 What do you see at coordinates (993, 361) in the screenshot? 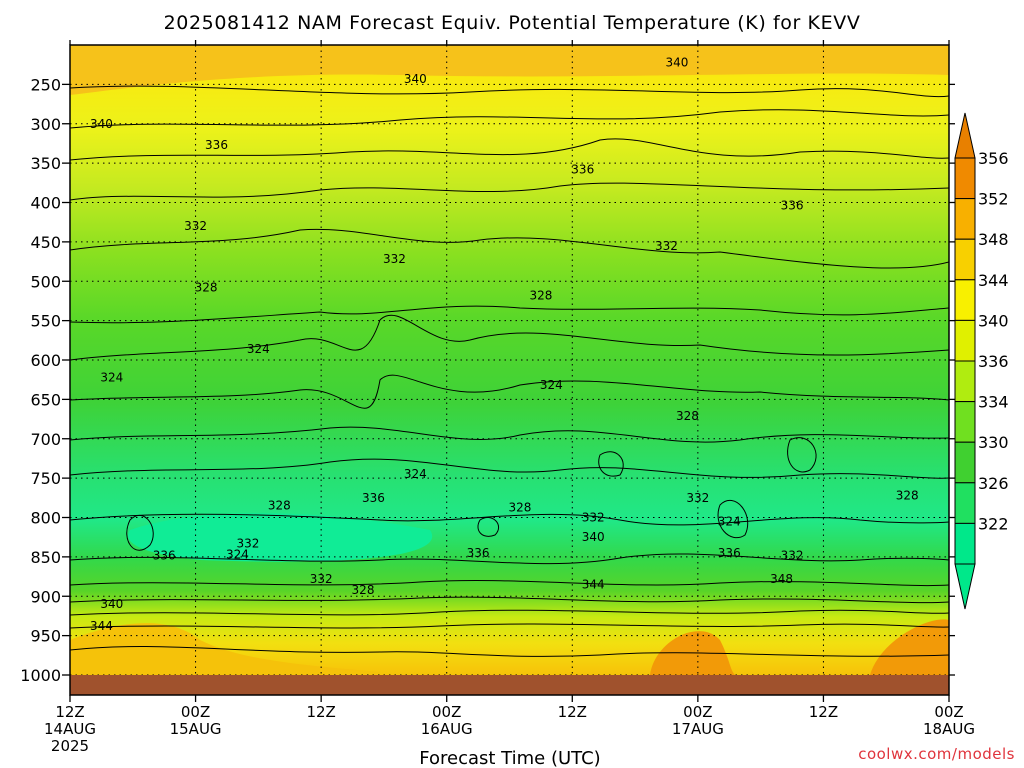
I see `colorbar-label-336: 336` at bounding box center [993, 361].